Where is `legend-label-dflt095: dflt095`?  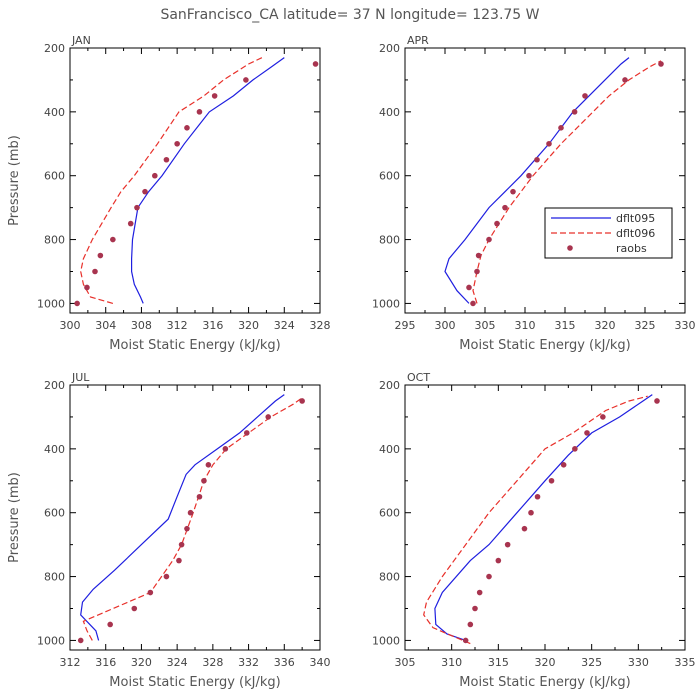 legend-label-dflt095: dflt095 is located at coordinates (635, 218).